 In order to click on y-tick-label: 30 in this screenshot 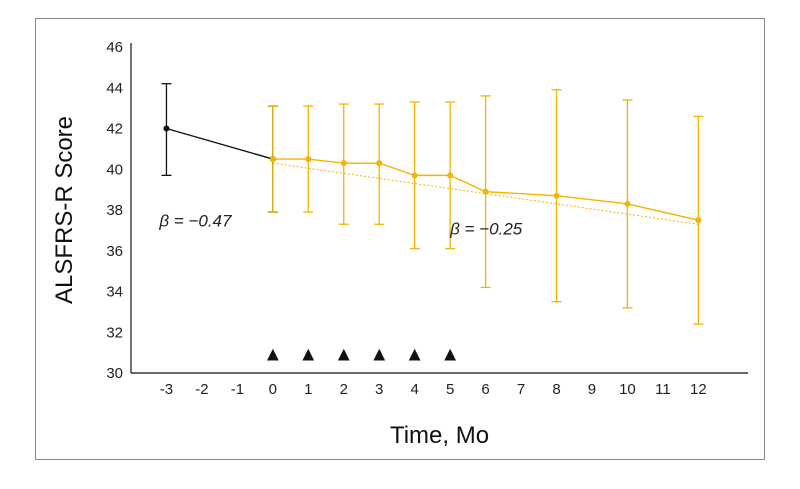, I will do `click(114, 373)`.